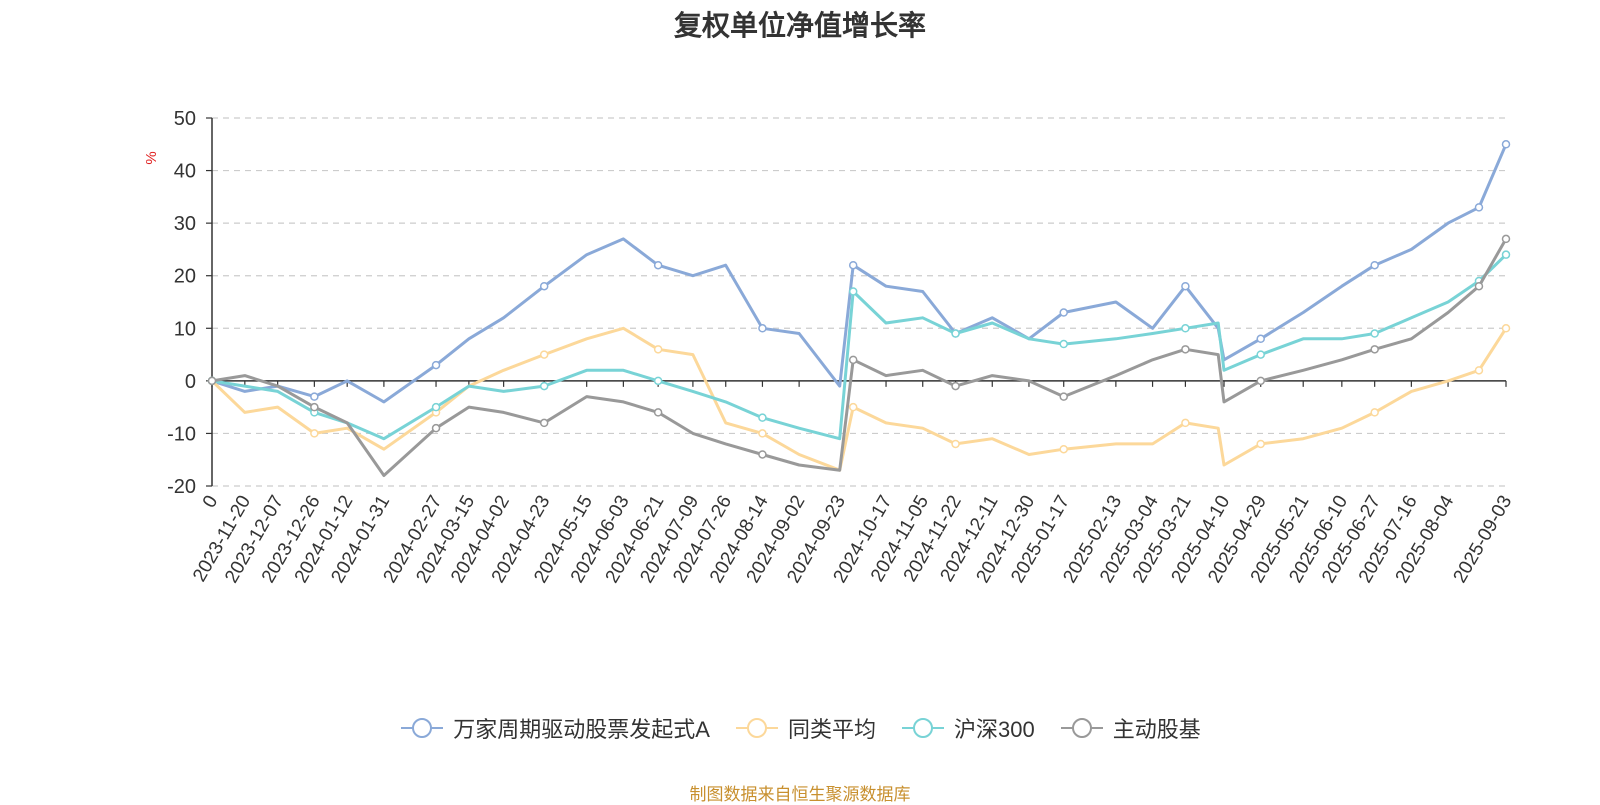 The height and width of the screenshot is (805, 1600). I want to click on y-tick-label: 0, so click(190, 382).